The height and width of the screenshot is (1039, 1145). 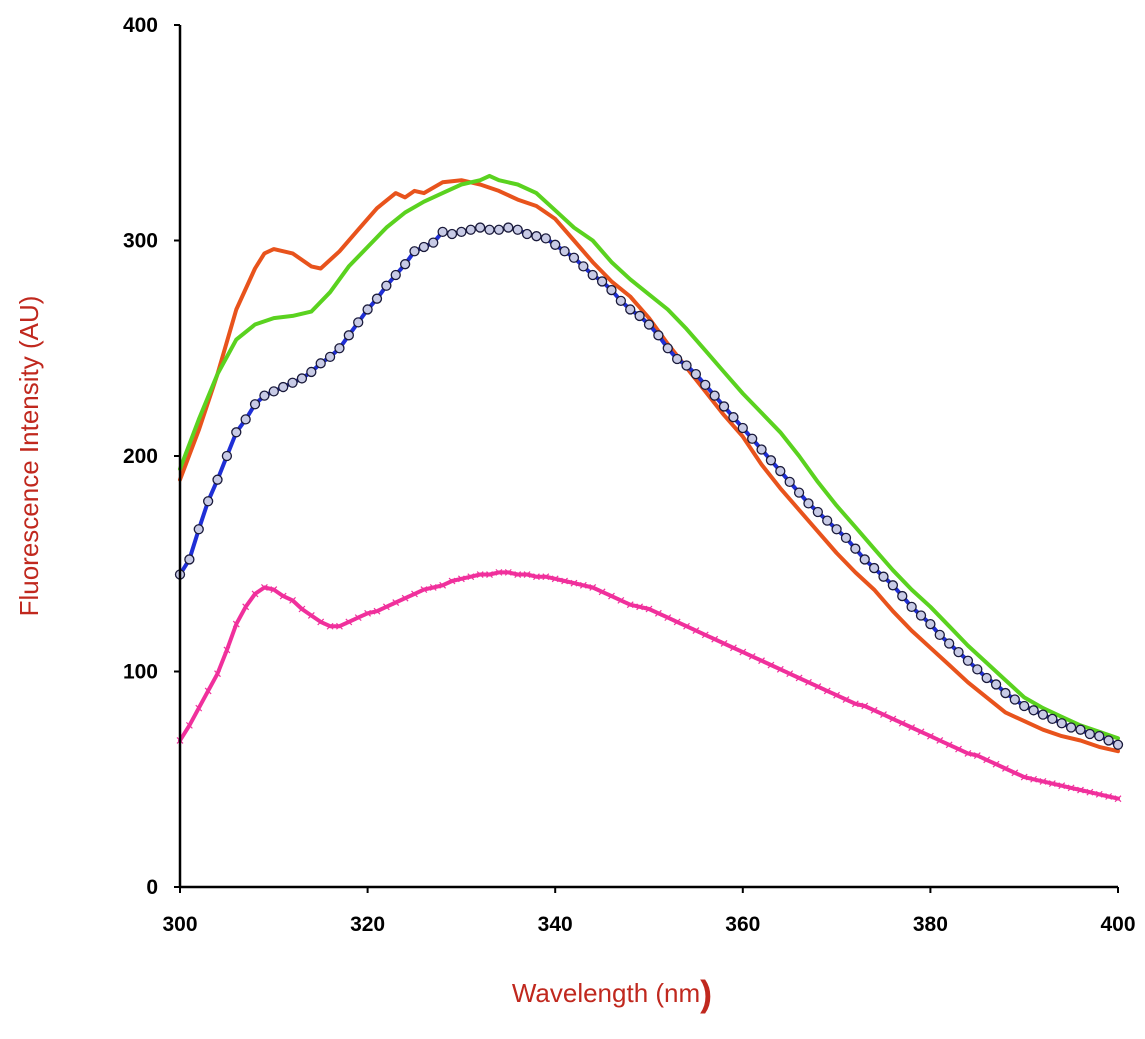 What do you see at coordinates (179, 924) in the screenshot?
I see `x-tick-label: 300` at bounding box center [179, 924].